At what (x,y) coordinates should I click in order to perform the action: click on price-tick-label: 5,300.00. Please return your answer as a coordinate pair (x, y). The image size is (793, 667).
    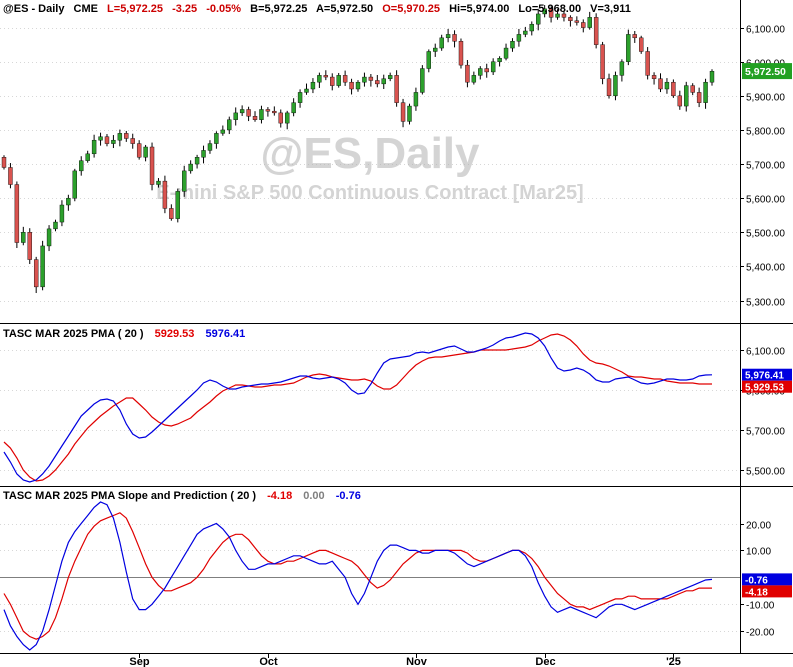
    Looking at the image, I should click on (765, 303).